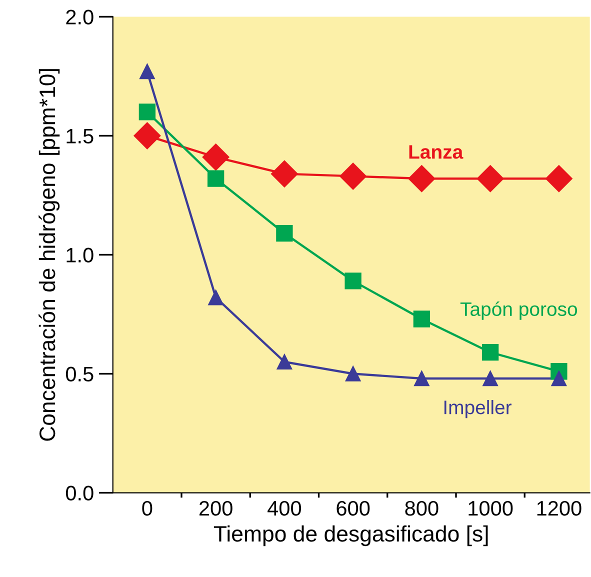 This screenshot has height=577, width=591. I want to click on x-tick-label: 200, so click(215, 508).